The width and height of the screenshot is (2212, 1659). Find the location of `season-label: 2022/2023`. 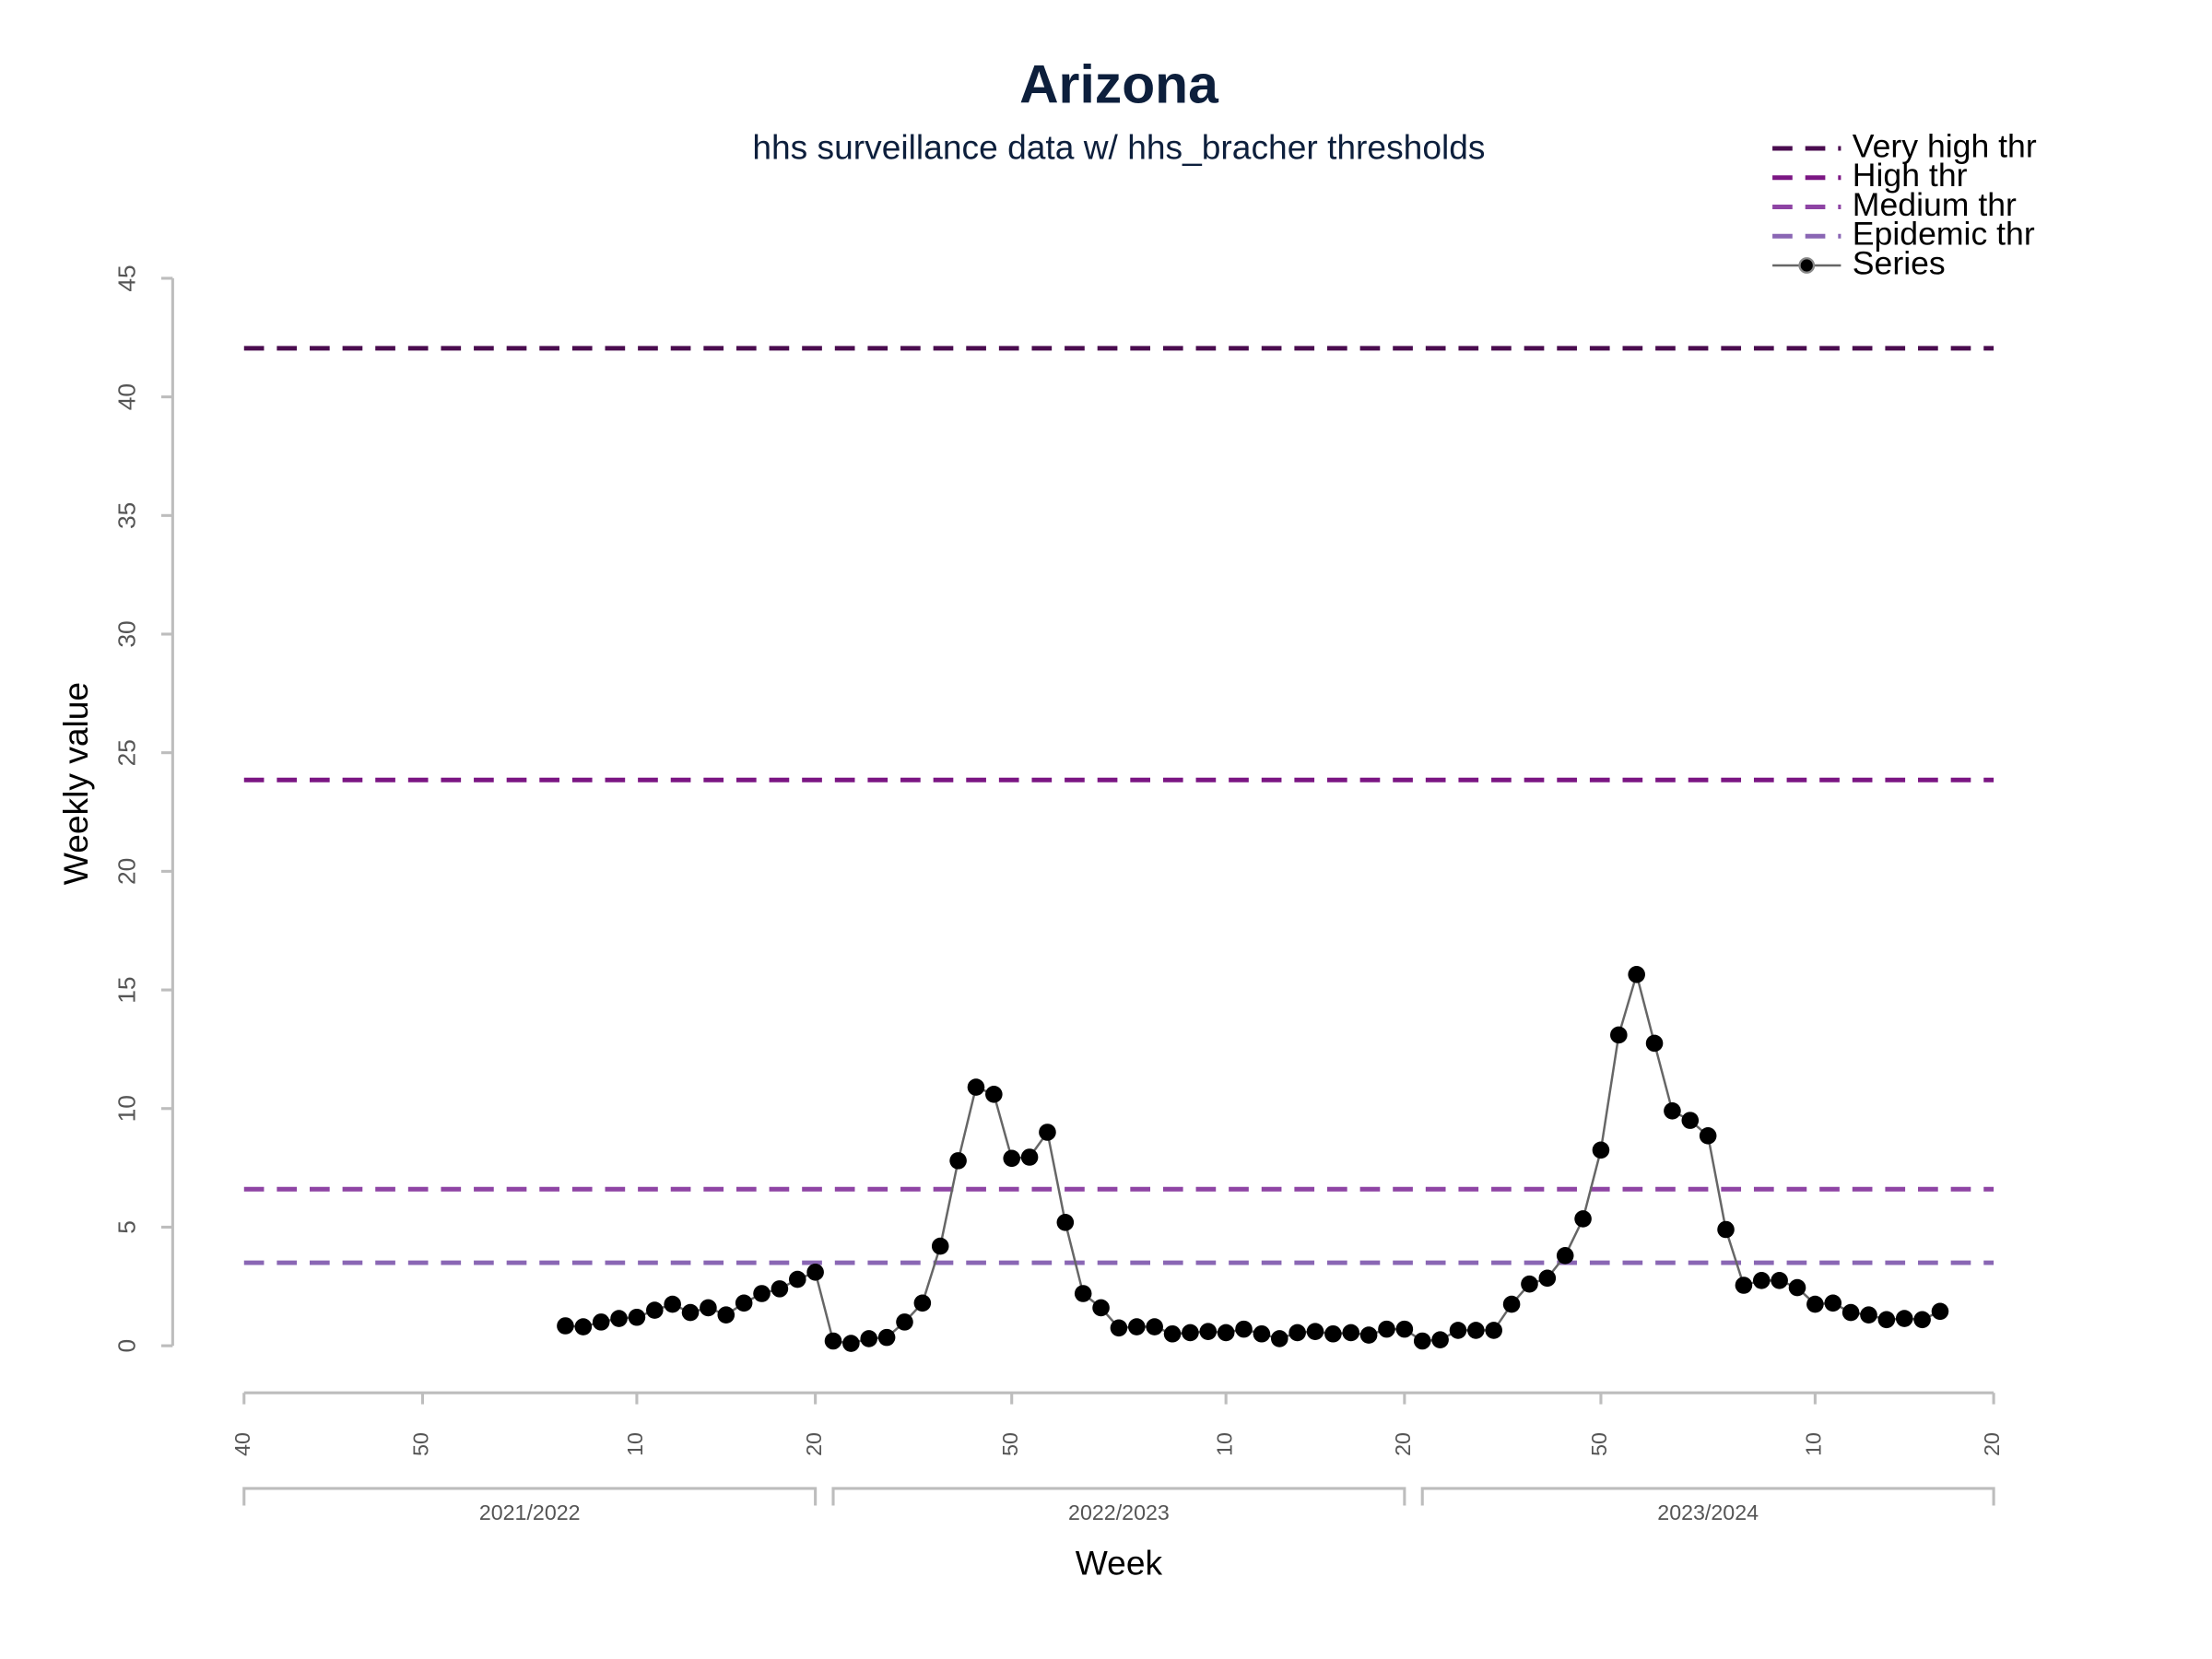

season-label: 2022/2023 is located at coordinates (1119, 1512).